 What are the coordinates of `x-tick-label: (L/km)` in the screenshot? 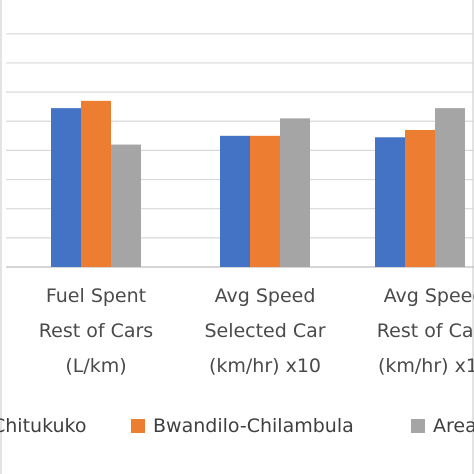 It's located at (95, 366).